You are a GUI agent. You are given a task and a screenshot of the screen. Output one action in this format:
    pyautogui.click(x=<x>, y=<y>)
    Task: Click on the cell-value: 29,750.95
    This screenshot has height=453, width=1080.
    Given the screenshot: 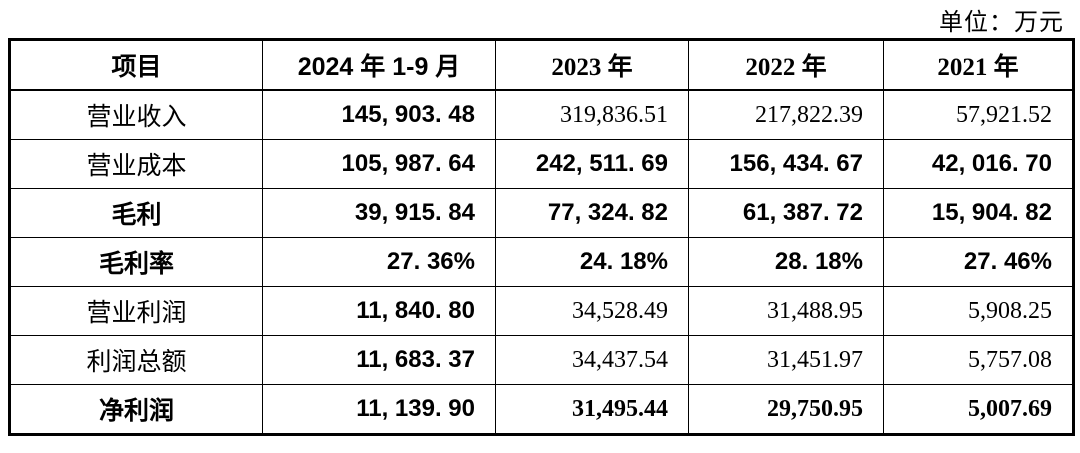 What is the action you would take?
    pyautogui.click(x=786, y=409)
    